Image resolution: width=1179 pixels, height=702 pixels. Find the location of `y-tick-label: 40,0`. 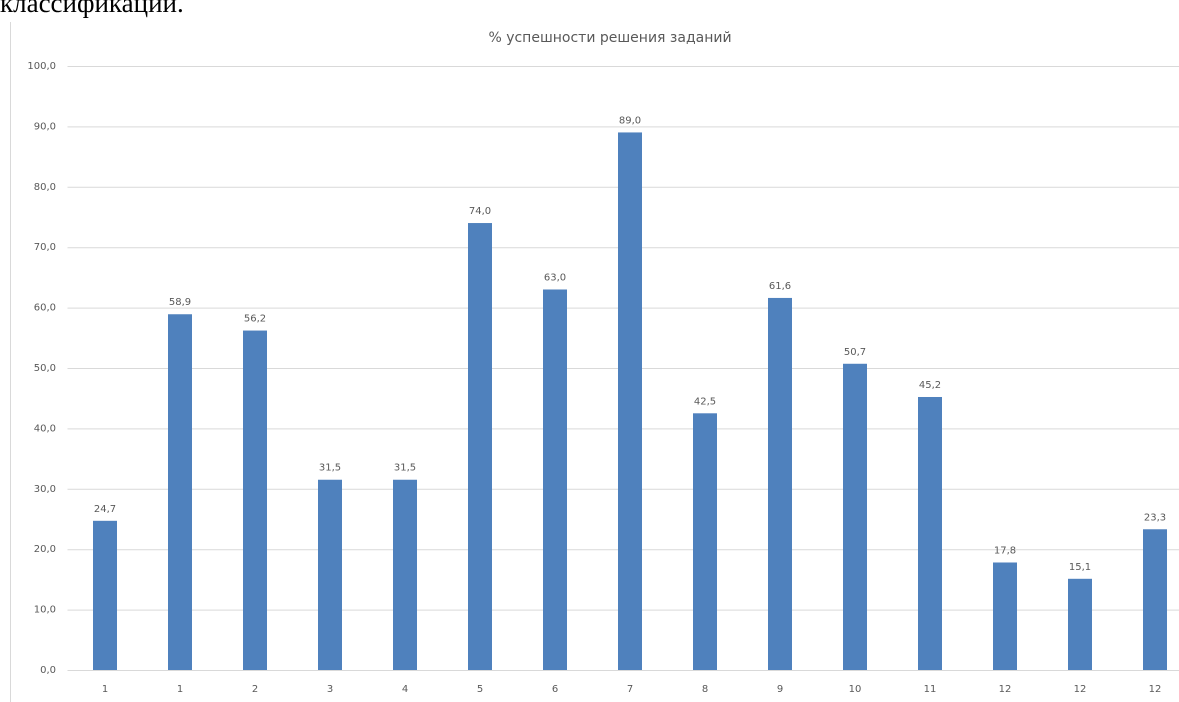

y-tick-label: 40,0 is located at coordinates (45, 428).